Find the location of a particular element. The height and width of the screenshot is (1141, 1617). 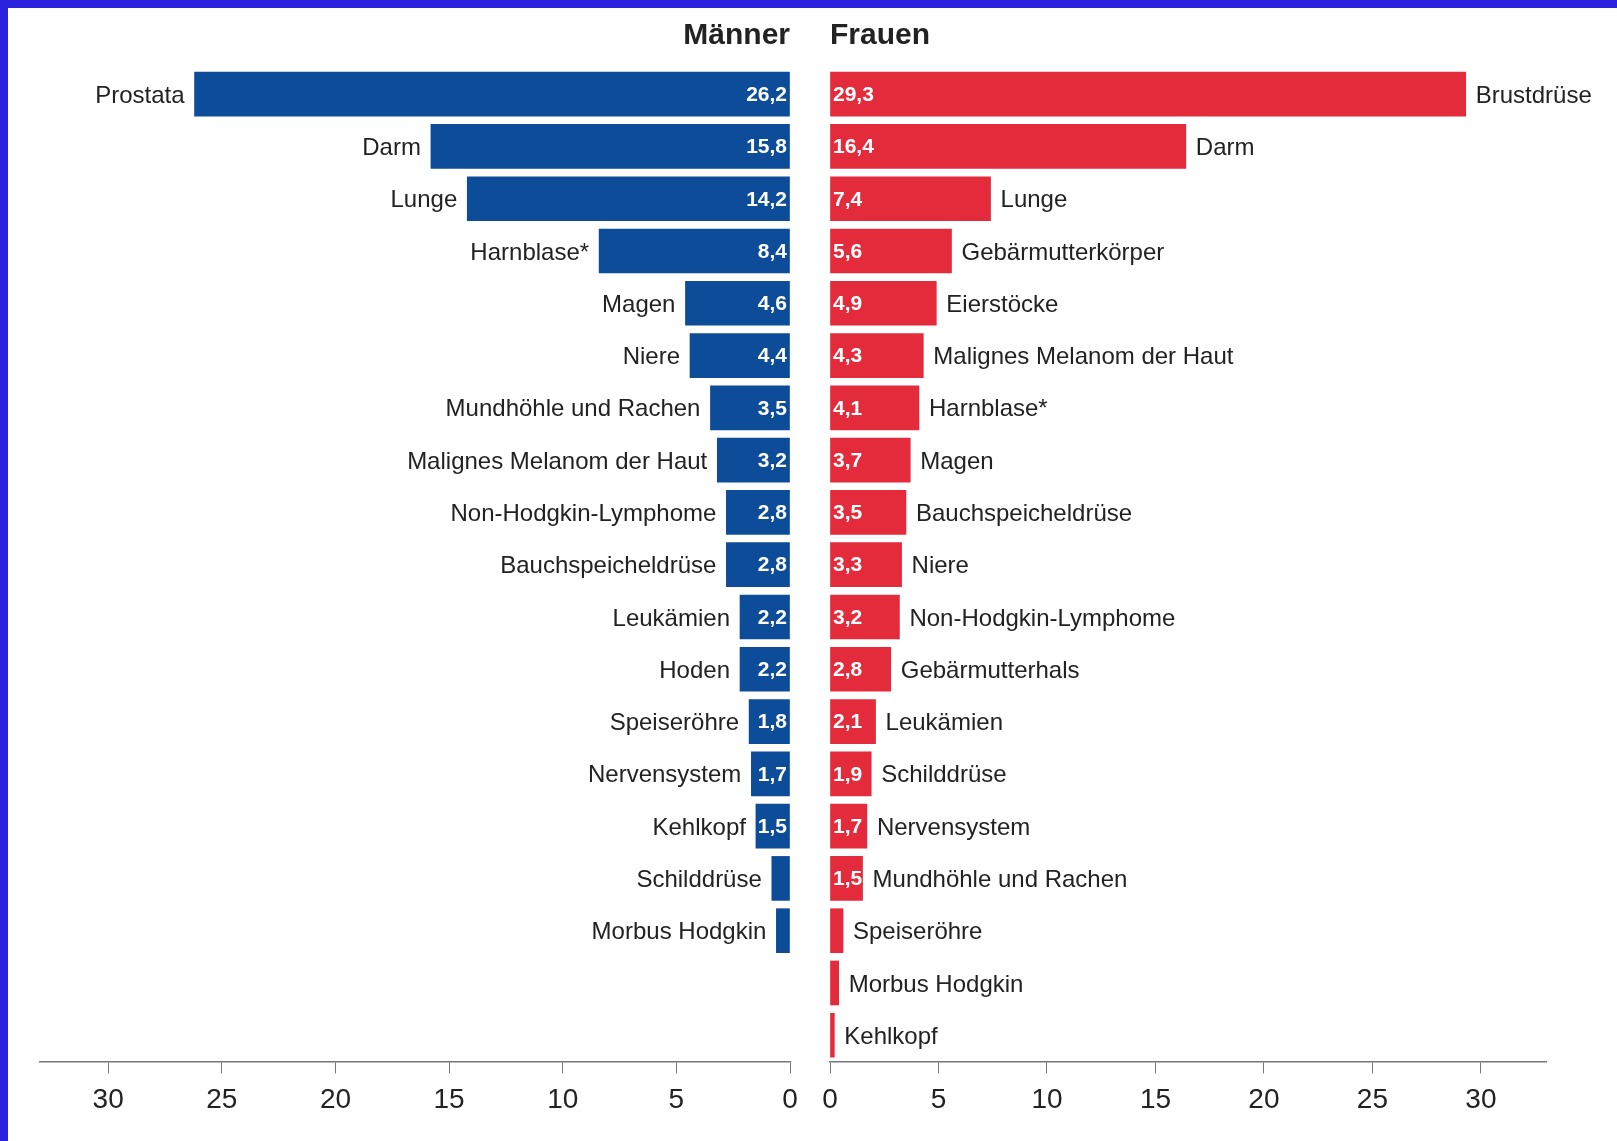

data-label: 4,9 is located at coordinates (848, 303).